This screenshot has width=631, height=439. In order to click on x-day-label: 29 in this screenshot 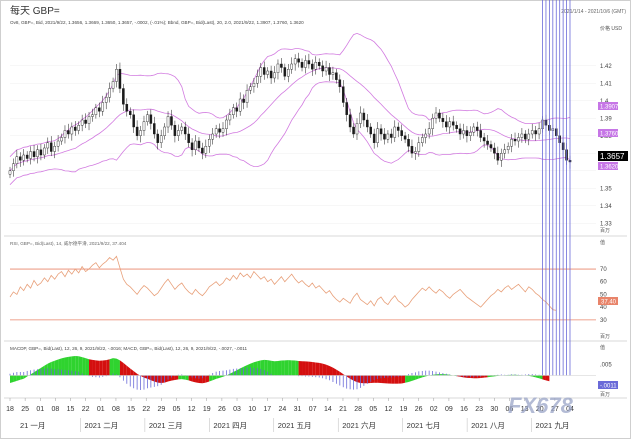, I will do `click(161, 409)`.